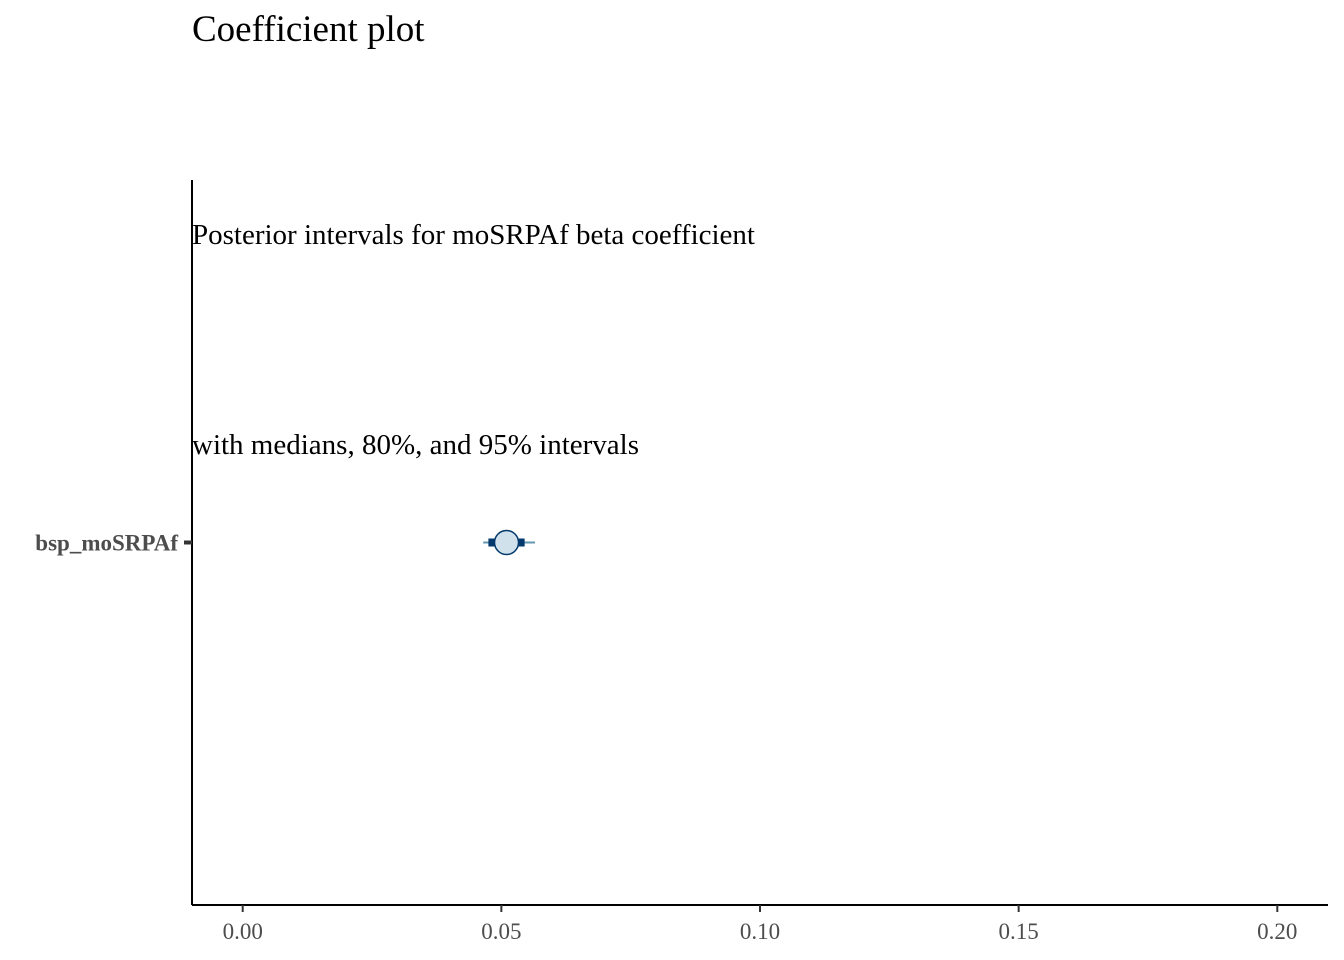 The width and height of the screenshot is (1344, 960). I want to click on marks, so click(509, 542).